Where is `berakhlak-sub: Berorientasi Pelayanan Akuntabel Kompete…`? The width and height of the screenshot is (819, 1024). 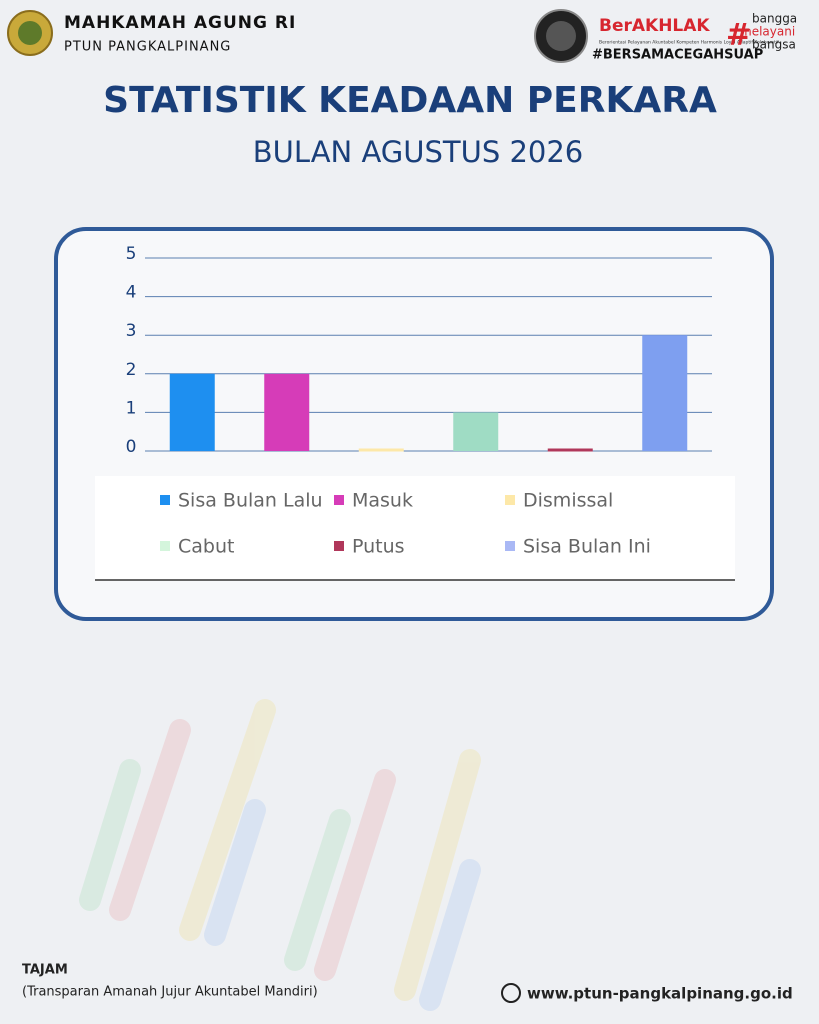 berakhlak-sub: Berorientasi Pelayanan Akuntabel Kompete… is located at coordinates (689, 43).